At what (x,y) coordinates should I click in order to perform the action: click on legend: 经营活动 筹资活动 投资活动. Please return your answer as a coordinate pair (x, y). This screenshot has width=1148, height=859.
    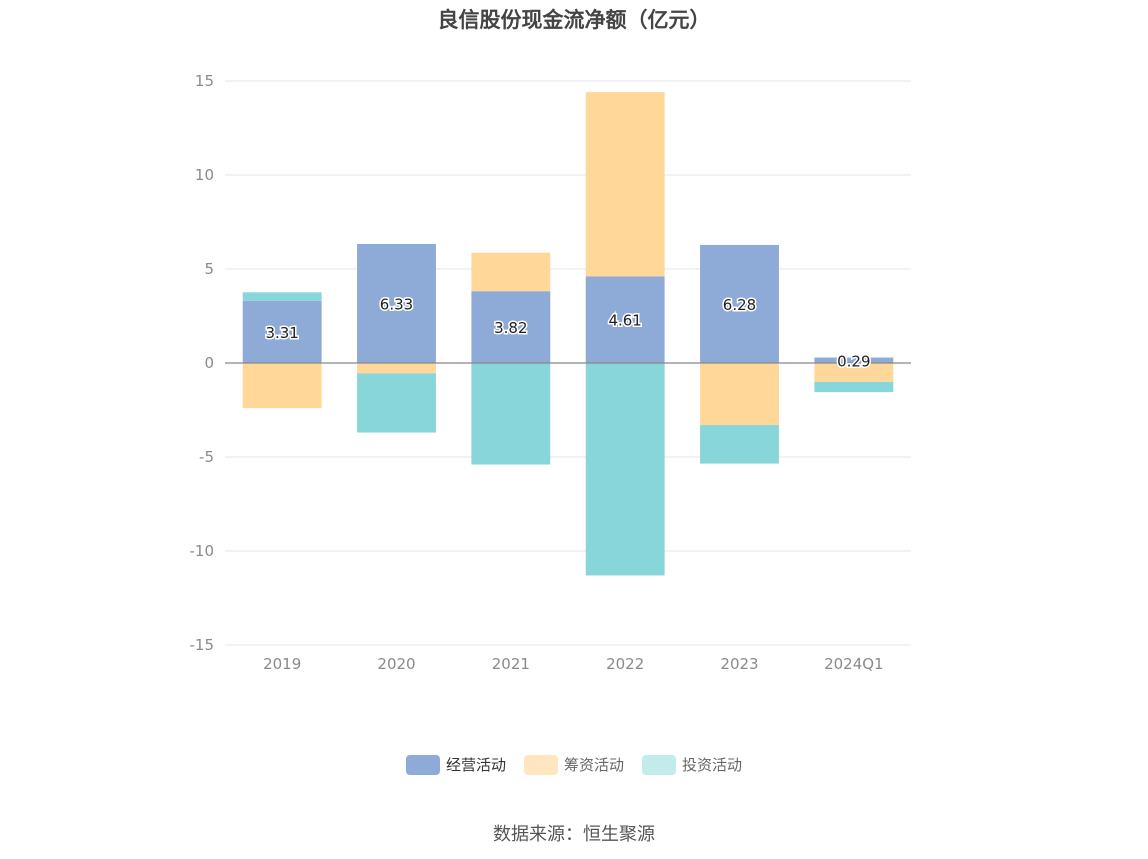
    Looking at the image, I should click on (574, 764).